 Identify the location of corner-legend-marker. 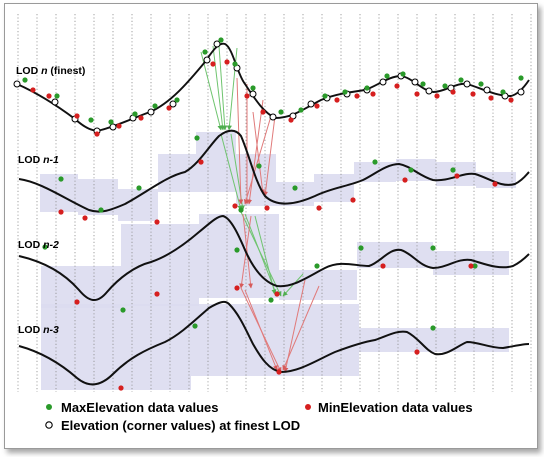
(49, 425).